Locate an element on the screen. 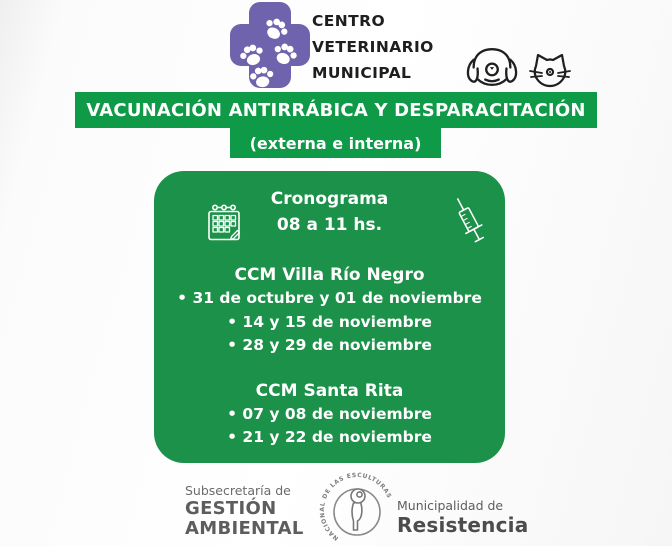 This screenshot has height=546, width=672. banner-title: VACUNACIÓN ANTIRRÁBICA Y DESPARACITACIÓN is located at coordinates (336, 110).